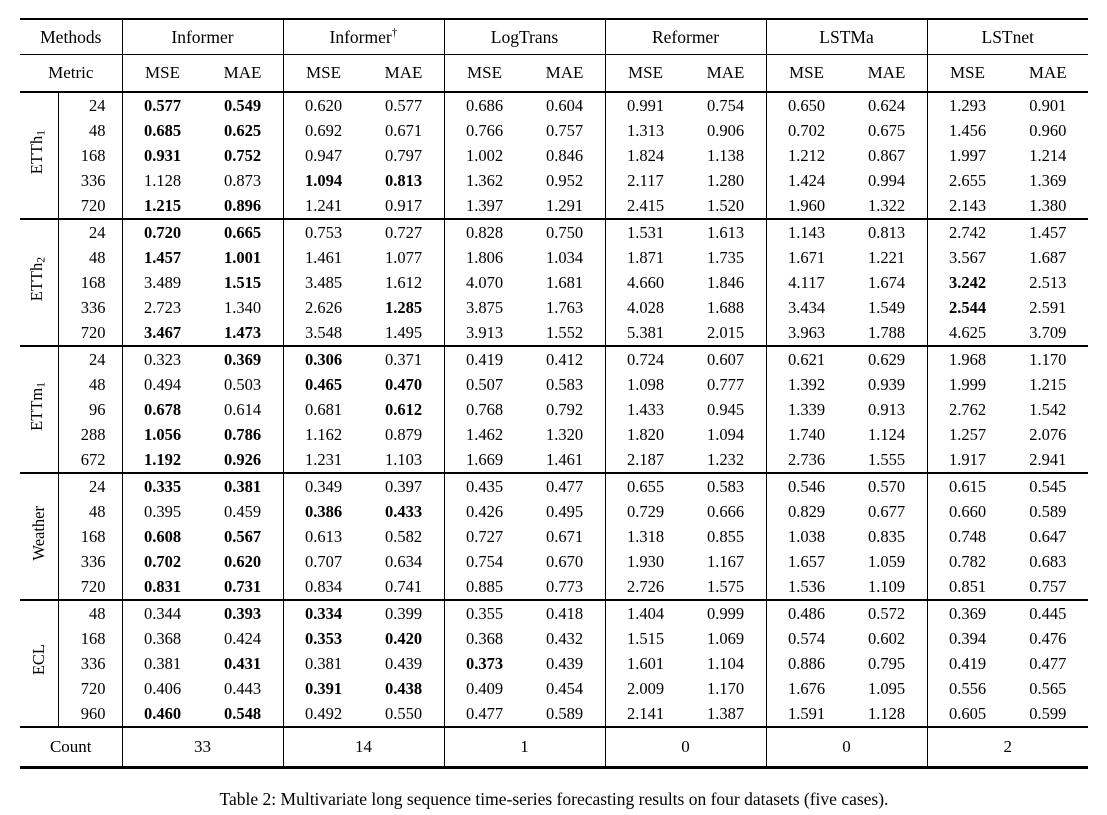 This screenshot has height=815, width=1107. Describe the element at coordinates (89, 714) in the screenshot. I see `horizon-cell: 960` at that location.